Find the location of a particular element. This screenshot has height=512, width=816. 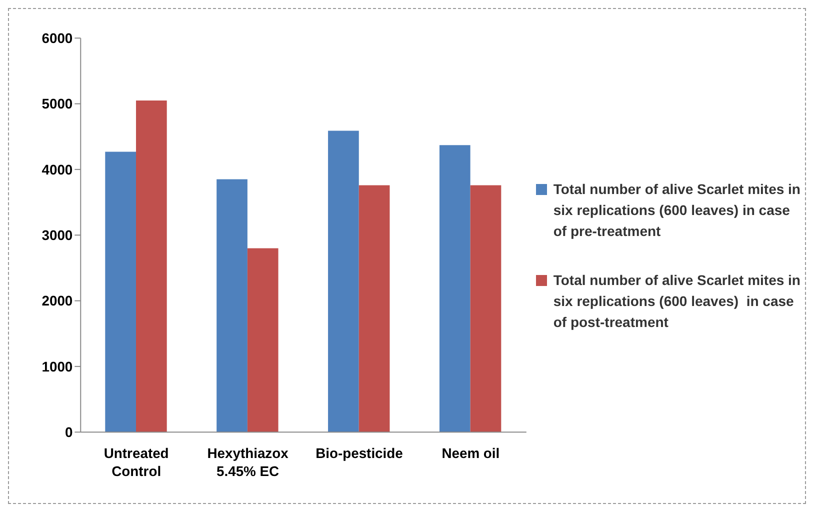

x-tick-label: Untreated Control is located at coordinates (136, 461).